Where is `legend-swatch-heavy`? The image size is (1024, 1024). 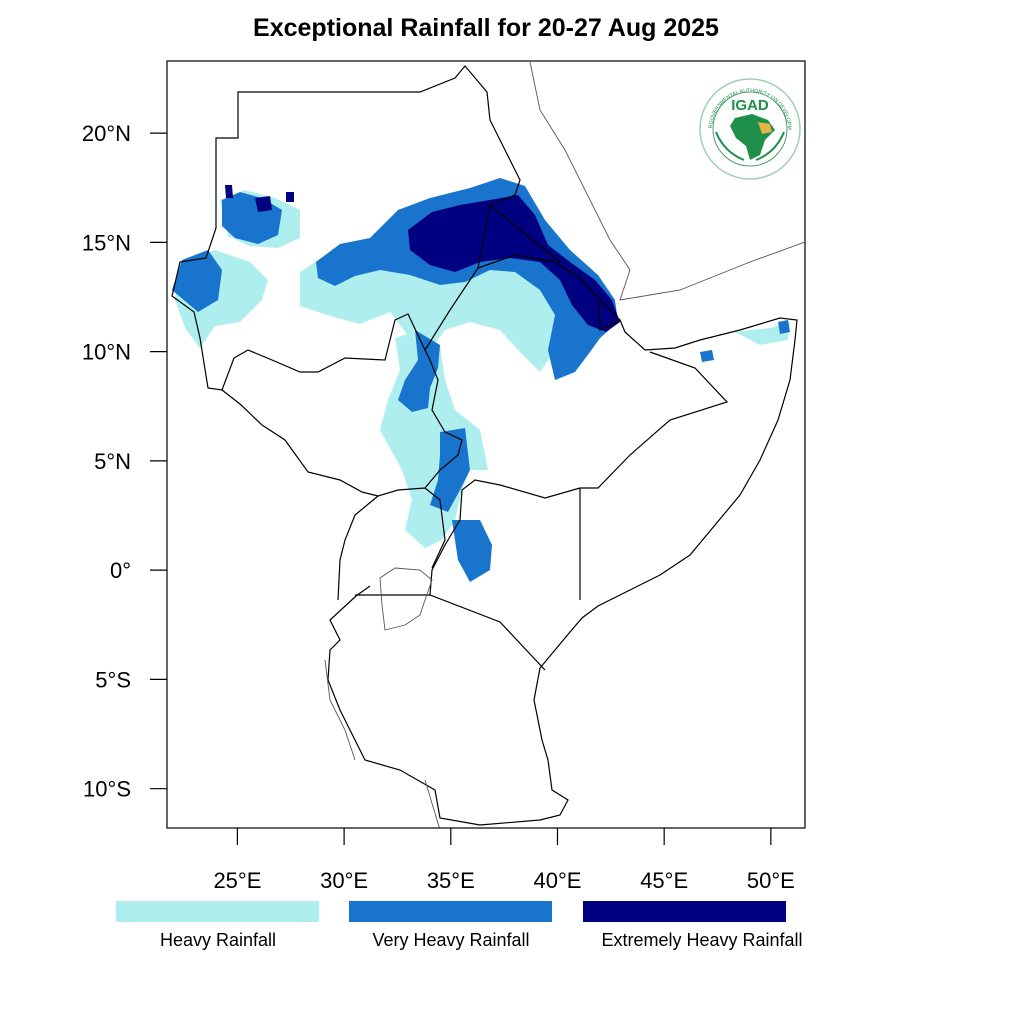
legend-swatch-heavy is located at coordinates (217, 911).